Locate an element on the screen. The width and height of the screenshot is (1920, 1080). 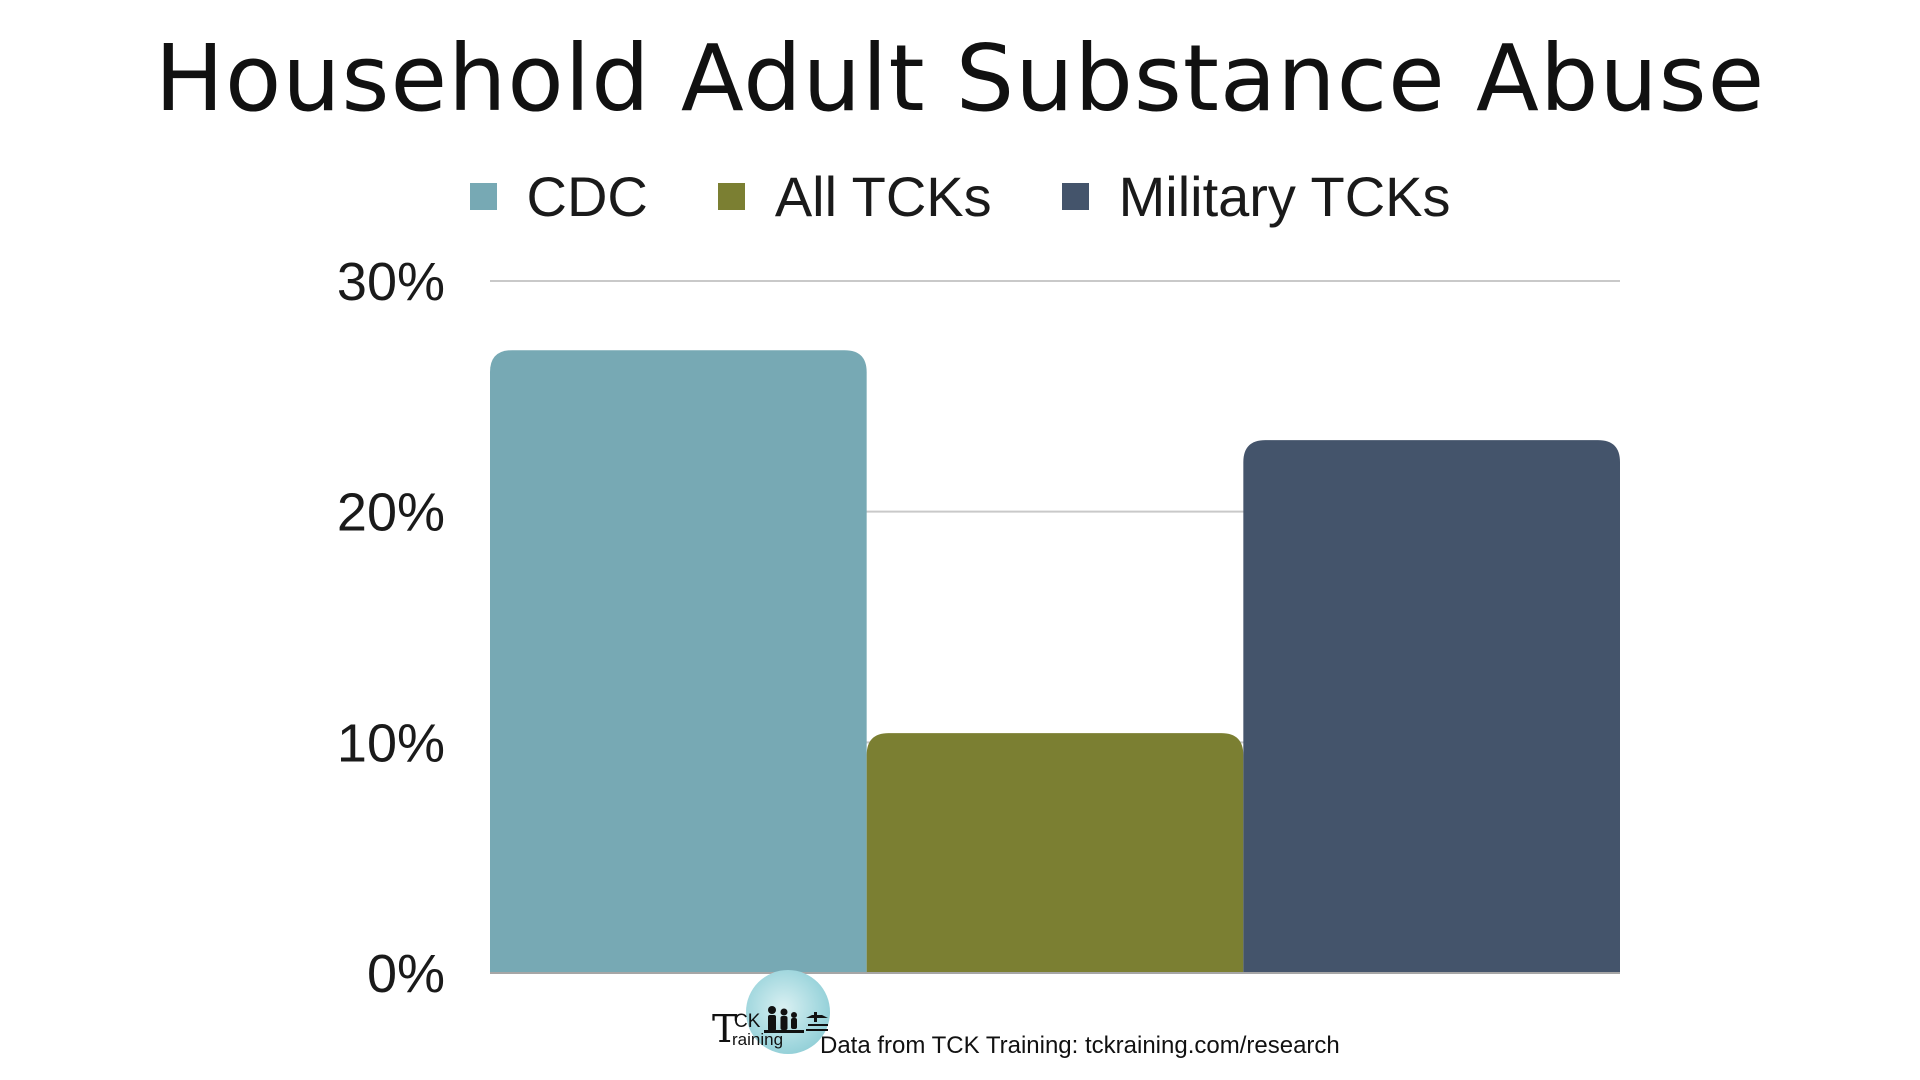
bar-cdc is located at coordinates (678, 661).